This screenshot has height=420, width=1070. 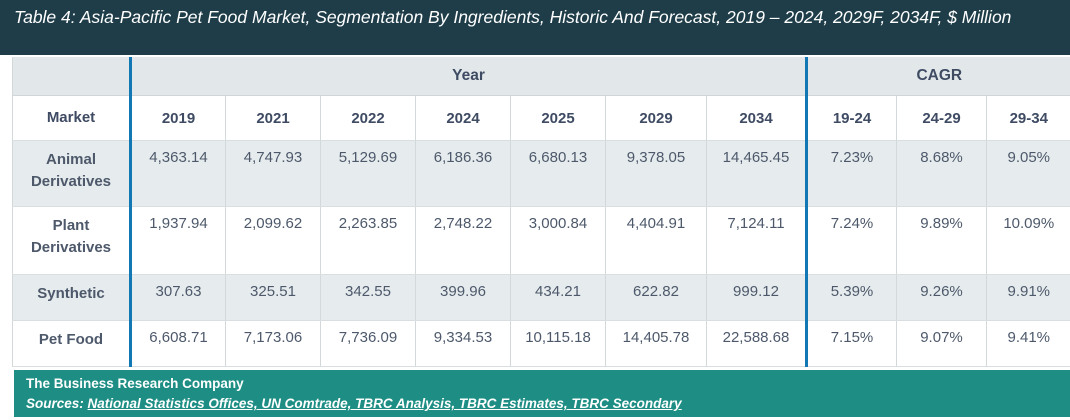 What do you see at coordinates (368, 118) in the screenshot?
I see `column-header: 2022` at bounding box center [368, 118].